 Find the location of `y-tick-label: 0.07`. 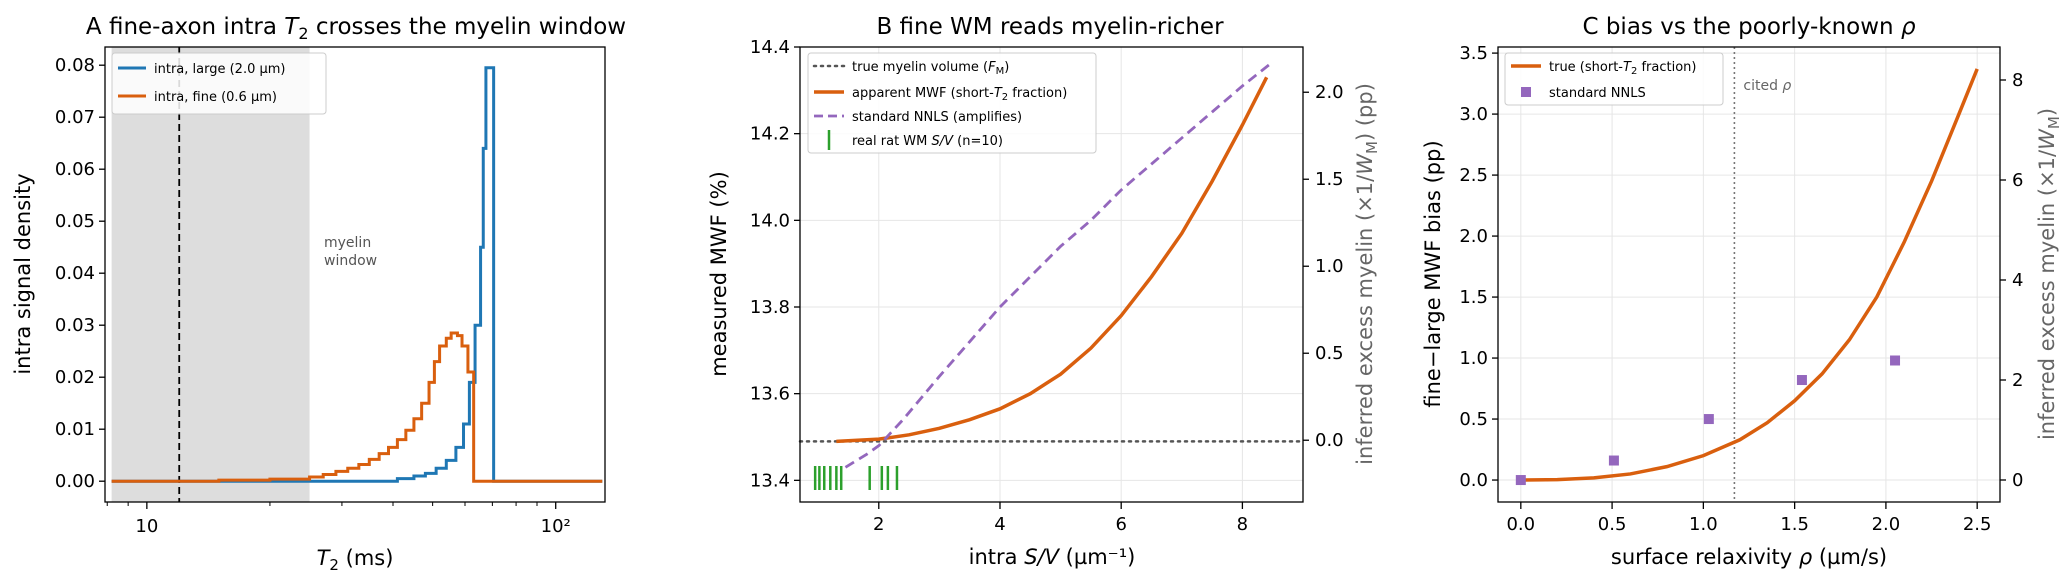

y-tick-label: 0.07 is located at coordinates (75, 117).